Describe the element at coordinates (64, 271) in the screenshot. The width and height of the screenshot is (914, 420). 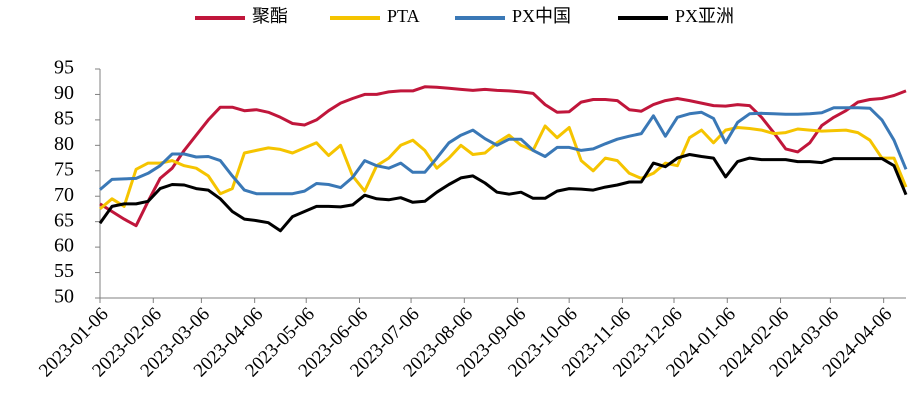
I see `y-tick-label: 55` at that location.